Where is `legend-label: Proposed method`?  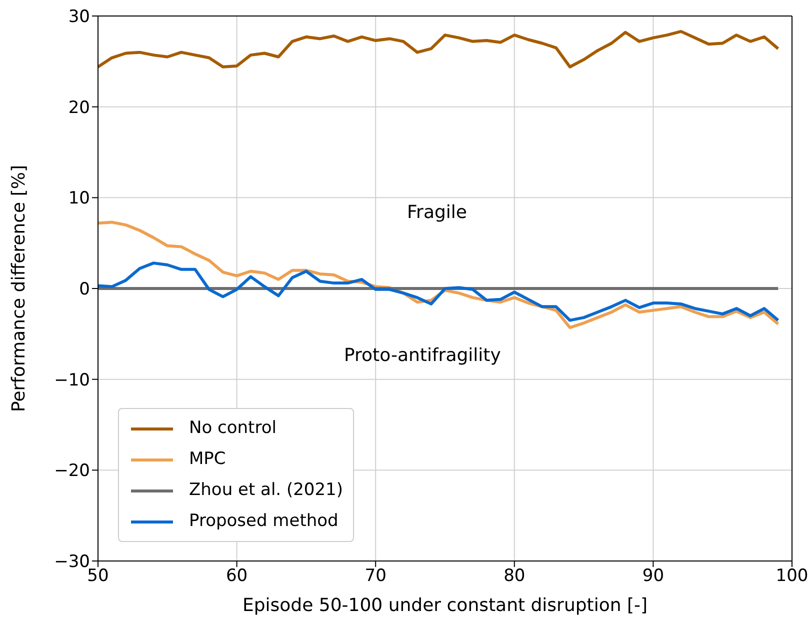 legend-label: Proposed method is located at coordinates (263, 521).